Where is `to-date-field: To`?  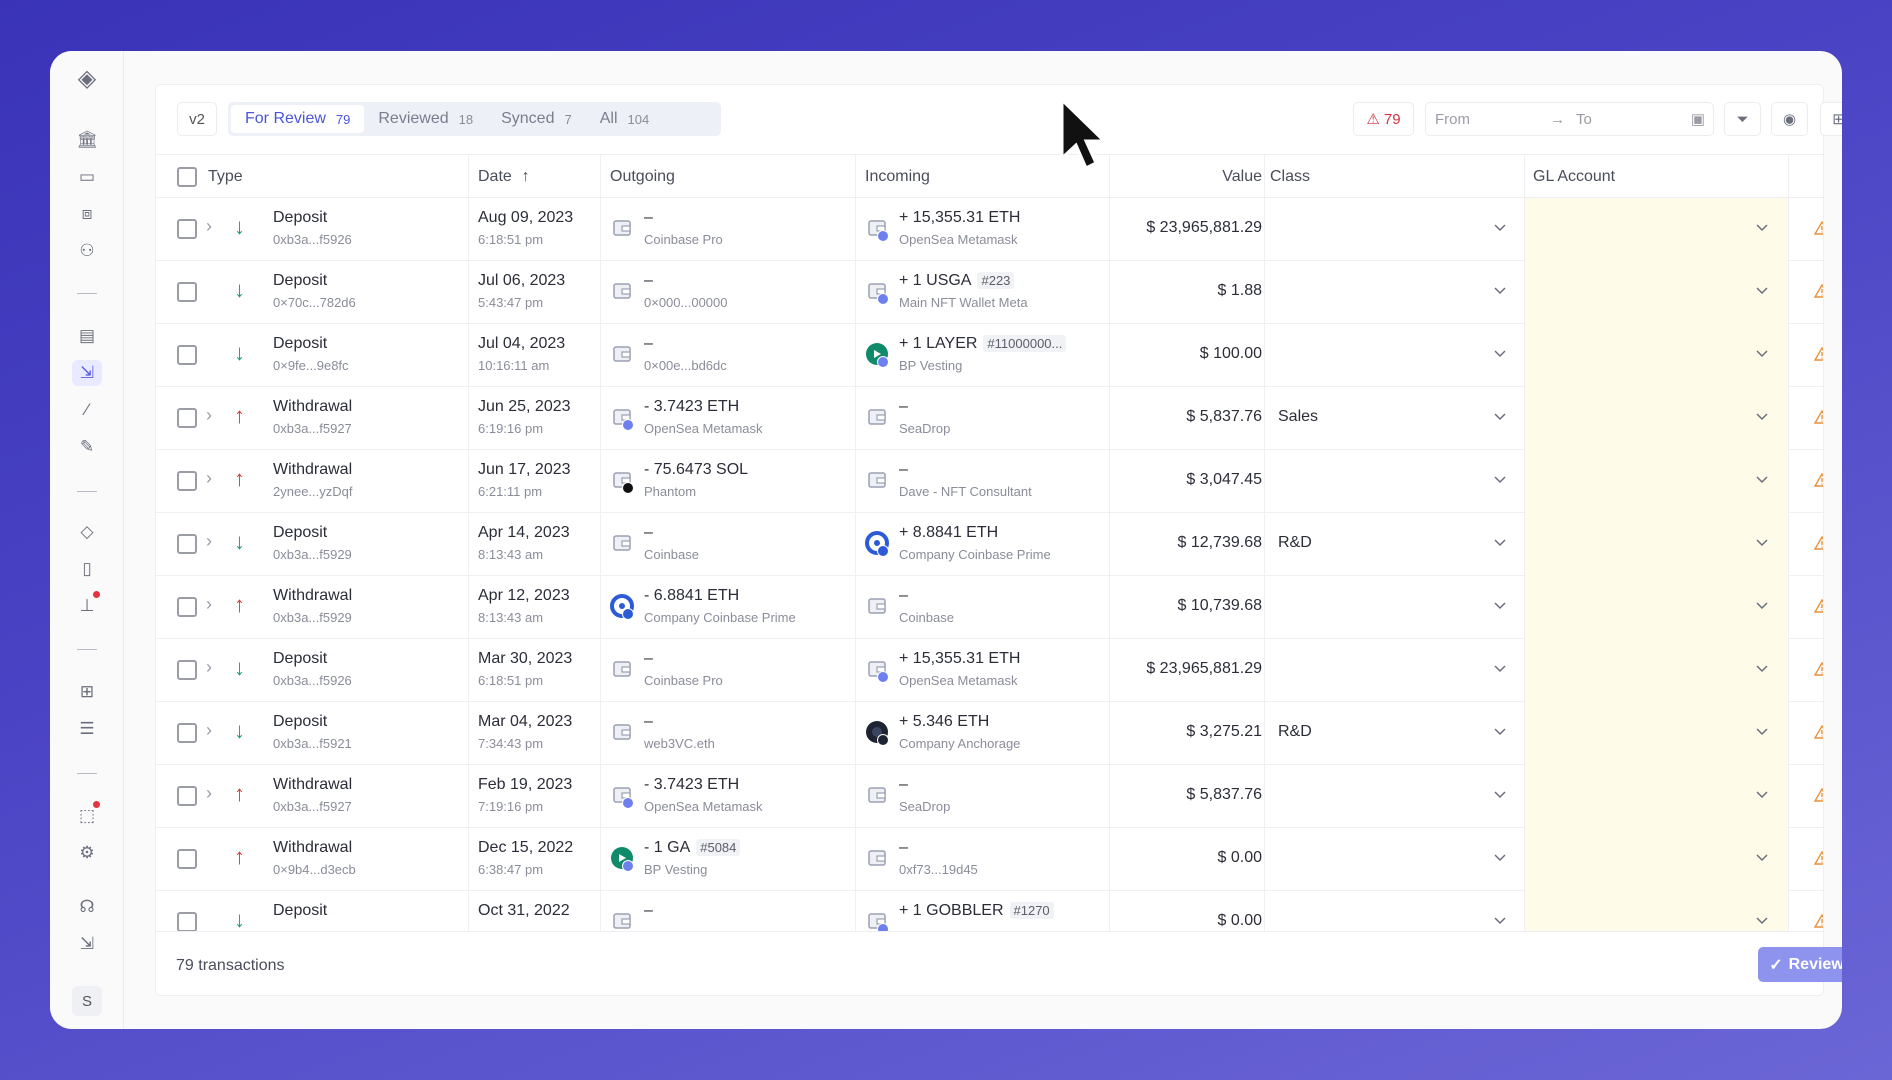 to-date-field: To is located at coordinates (1584, 119).